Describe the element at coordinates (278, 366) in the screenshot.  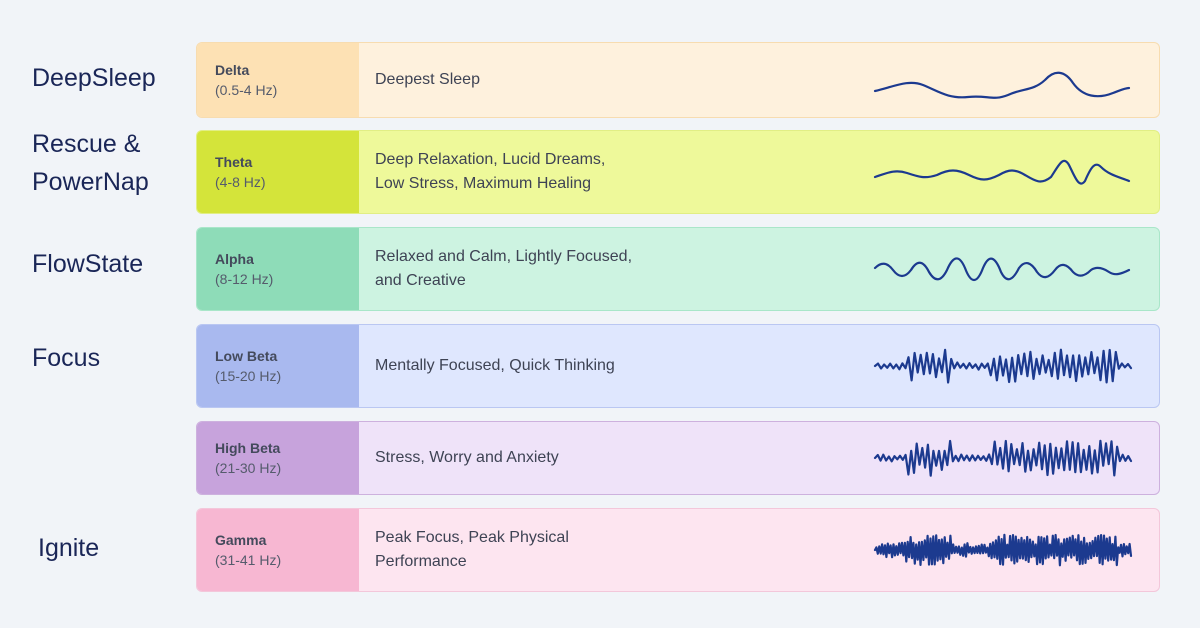
I see `band-cell: Low Beta (15-20 Hz)` at that location.